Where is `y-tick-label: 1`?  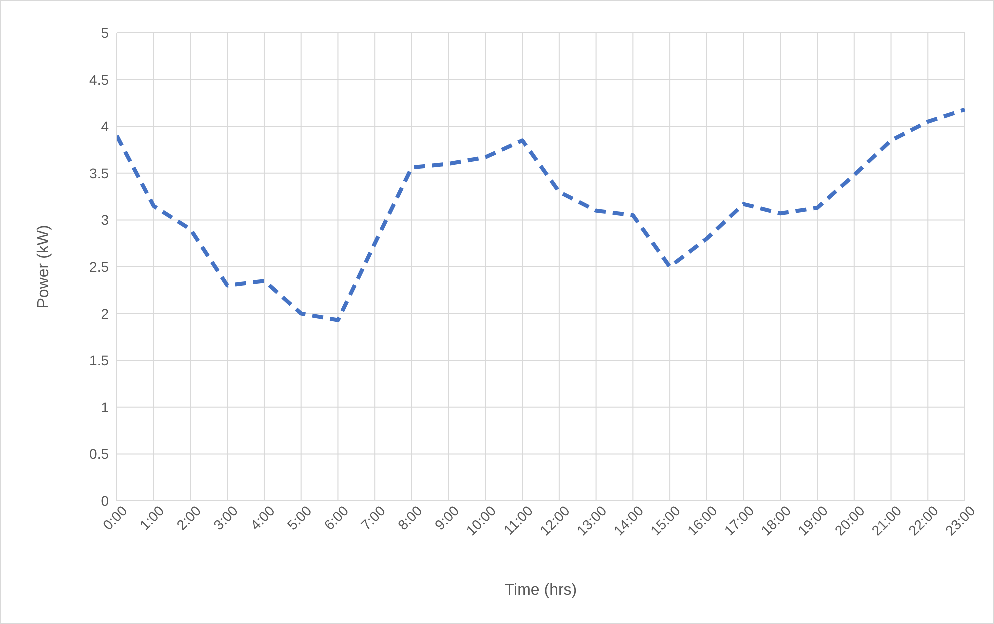 y-tick-label: 1 is located at coordinates (105, 407).